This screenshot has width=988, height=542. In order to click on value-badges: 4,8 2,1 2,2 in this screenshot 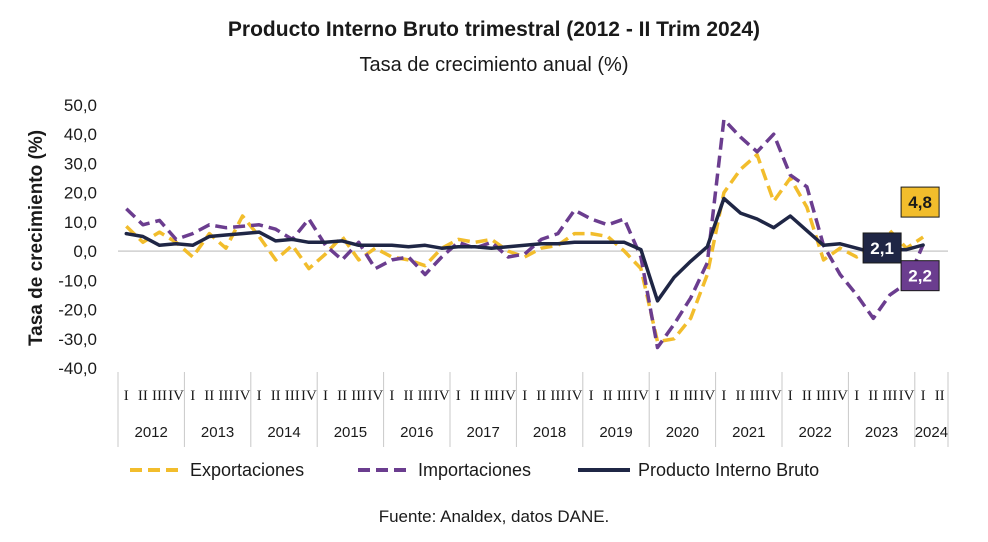, I will do `click(901, 239)`.